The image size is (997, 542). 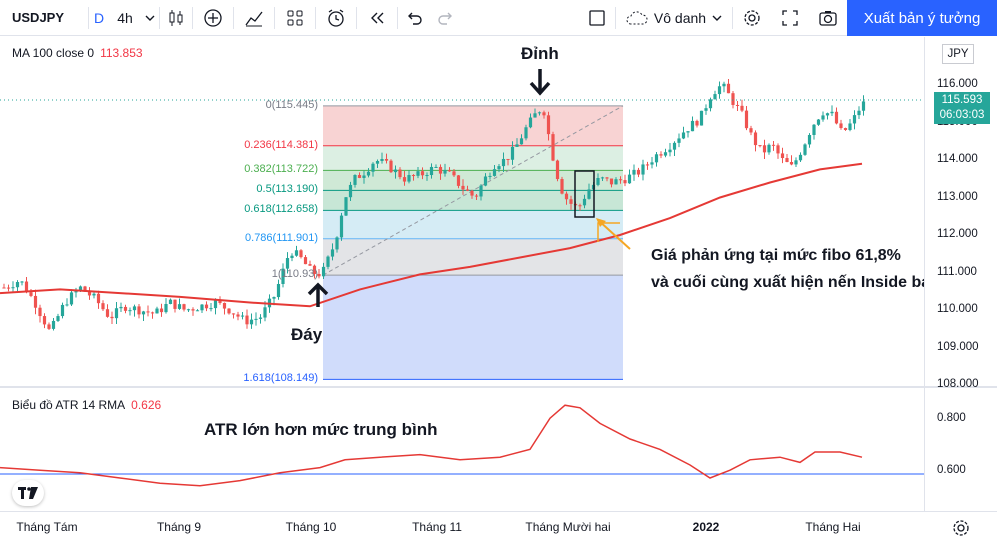 I want to click on add-indicator-icon, so click(x=213, y=18).